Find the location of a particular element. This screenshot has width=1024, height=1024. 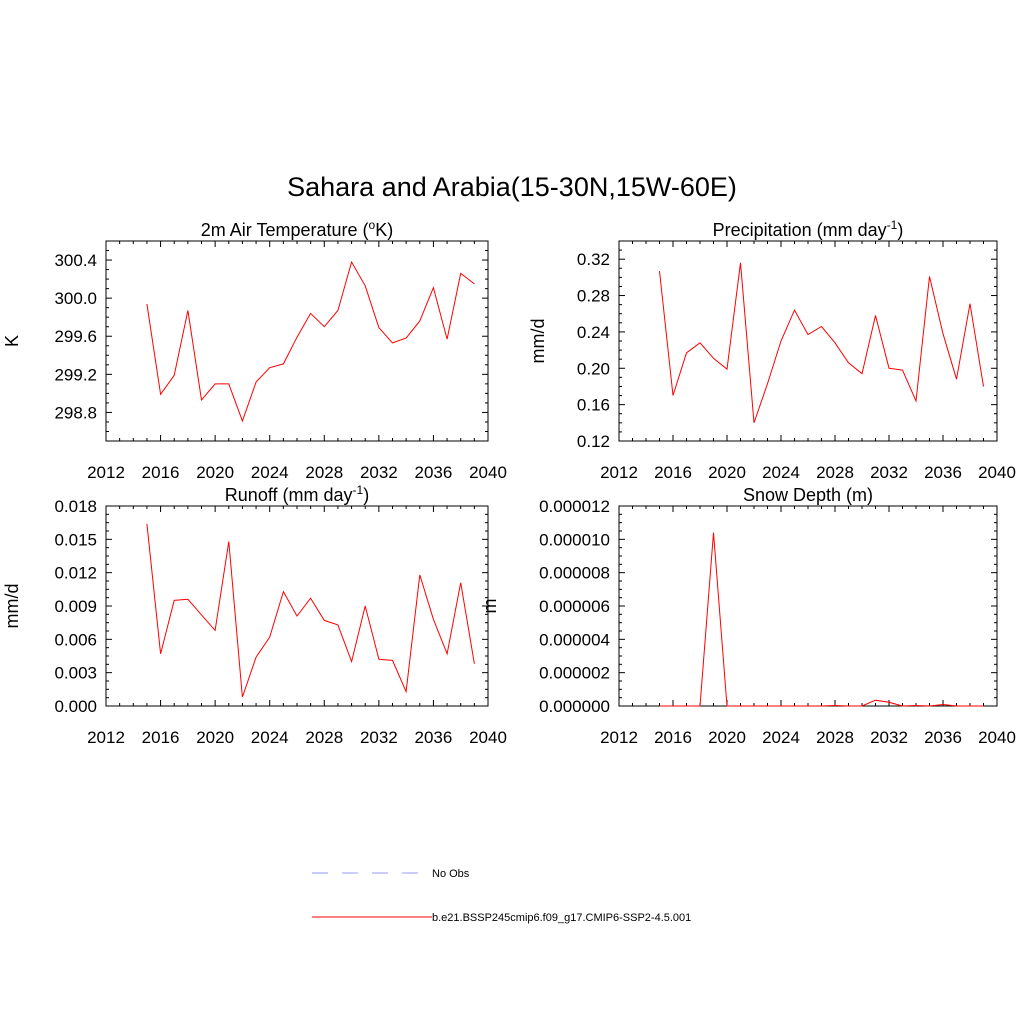

y-tick-label: 0.000004 is located at coordinates (574, 639).